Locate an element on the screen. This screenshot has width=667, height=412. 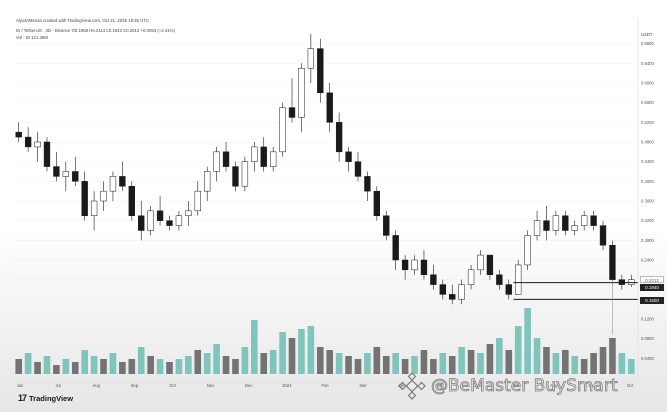
price-tick-label: 0.6400 is located at coordinates (647, 63).